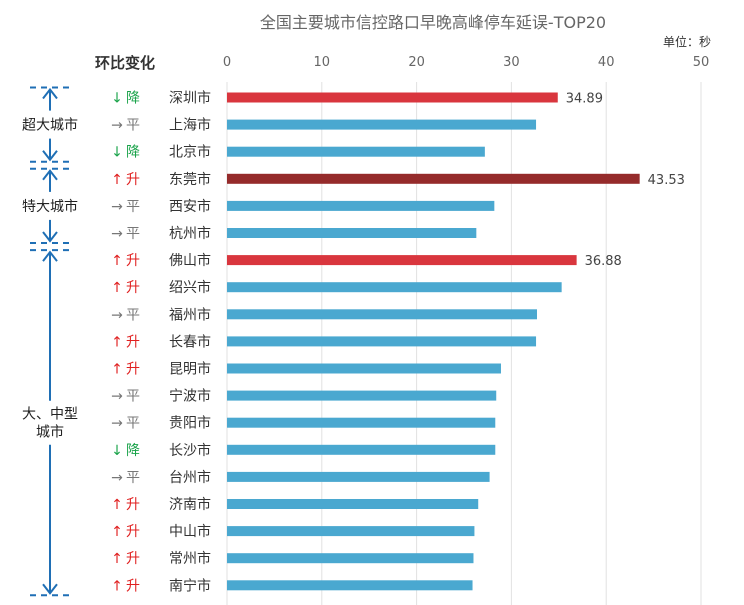 This screenshot has height=605, width=744. I want to click on city-label: 佛山市, so click(190, 260).